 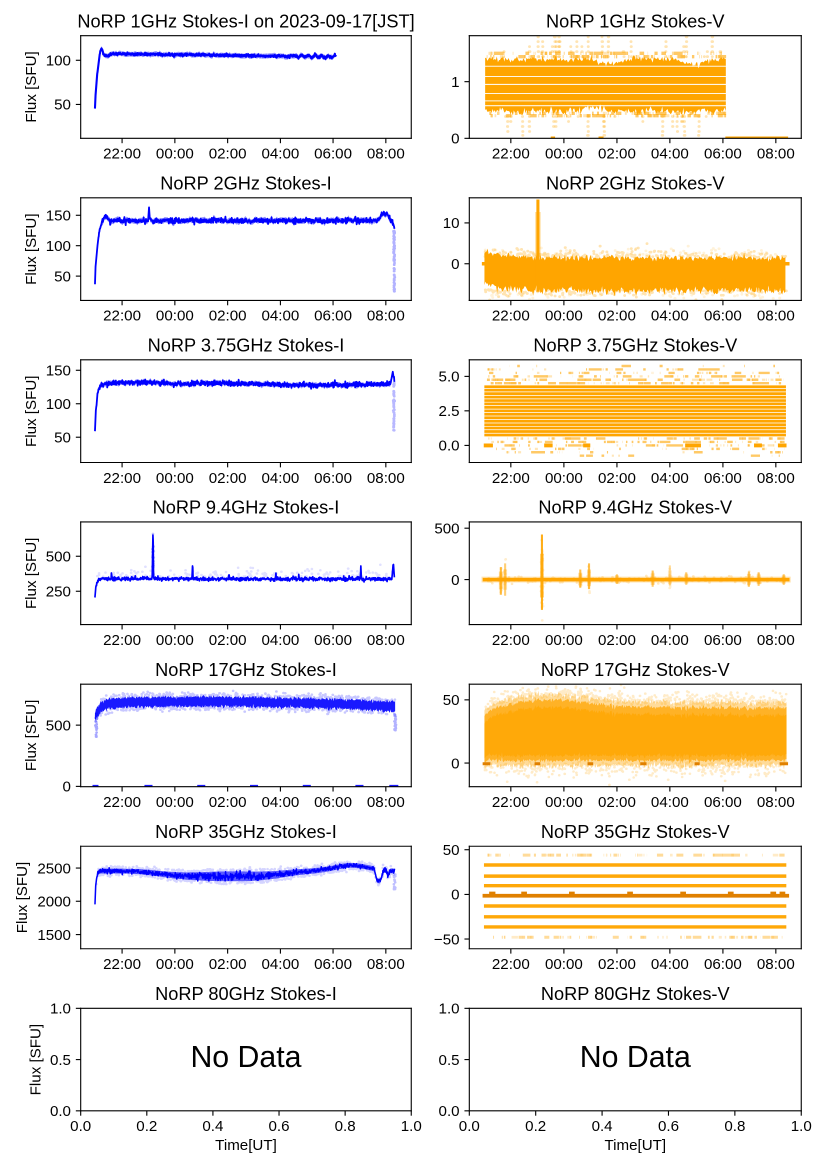 What do you see at coordinates (60, 1060) in the screenshot?
I see `svg-text: 0.5` at bounding box center [60, 1060].